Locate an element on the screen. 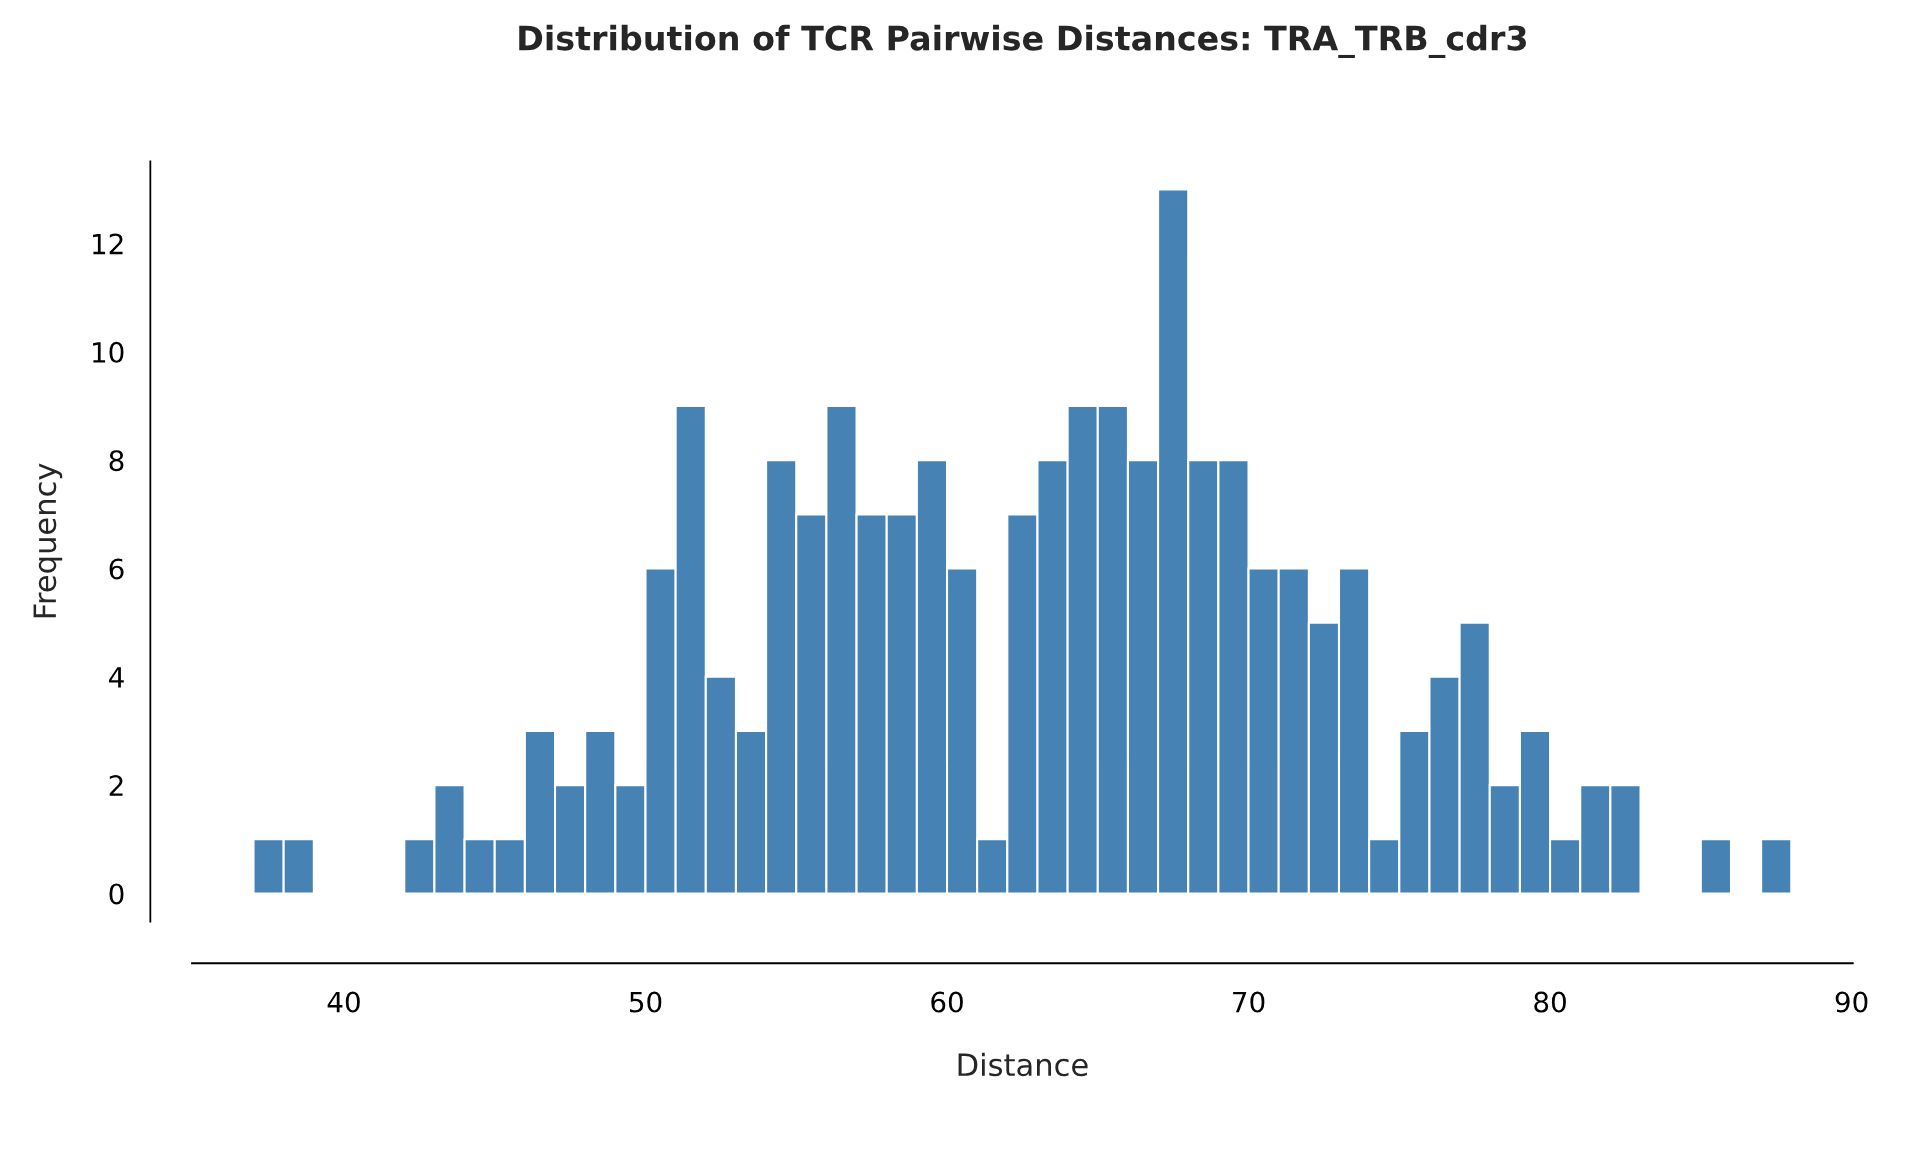 The height and width of the screenshot is (1152, 1920). x-tick-label: 50 is located at coordinates (645, 1002).